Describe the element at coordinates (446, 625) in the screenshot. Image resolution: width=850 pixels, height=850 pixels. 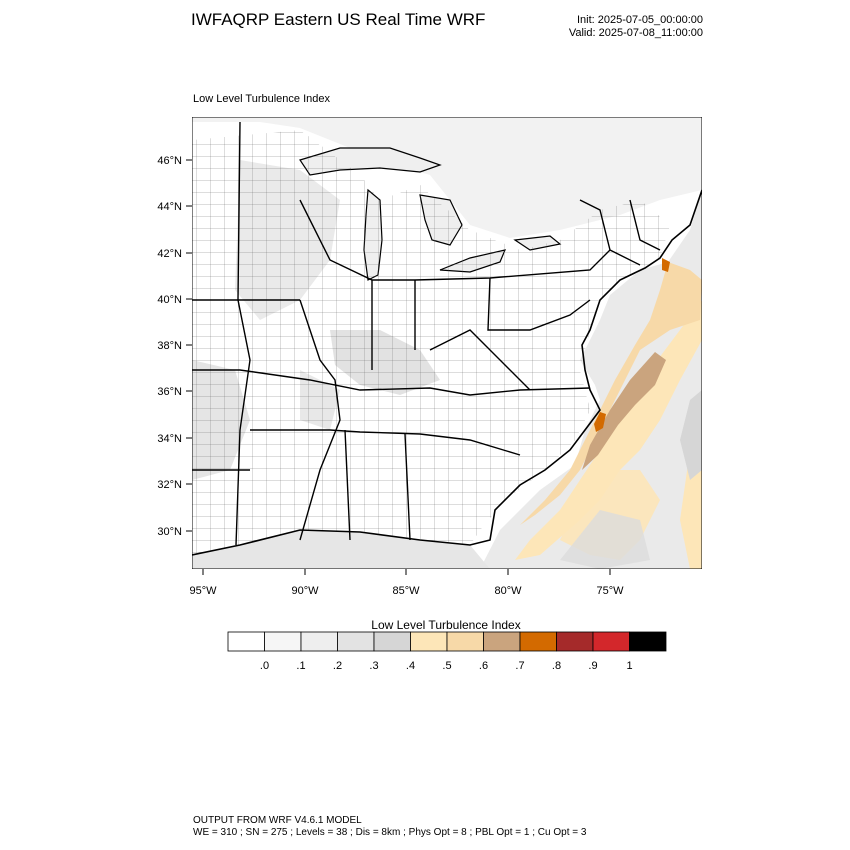
I see `colorbar-title: Low Level Turbulence Index` at that location.